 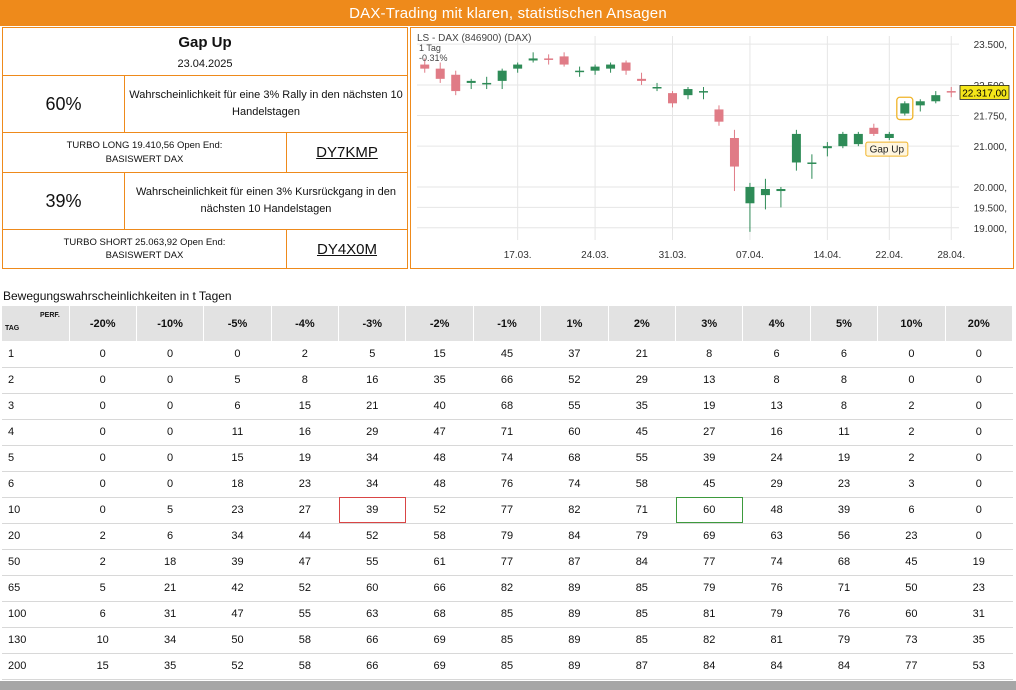 I want to click on y-tick-label: 21.750,, so click(x=990, y=117).